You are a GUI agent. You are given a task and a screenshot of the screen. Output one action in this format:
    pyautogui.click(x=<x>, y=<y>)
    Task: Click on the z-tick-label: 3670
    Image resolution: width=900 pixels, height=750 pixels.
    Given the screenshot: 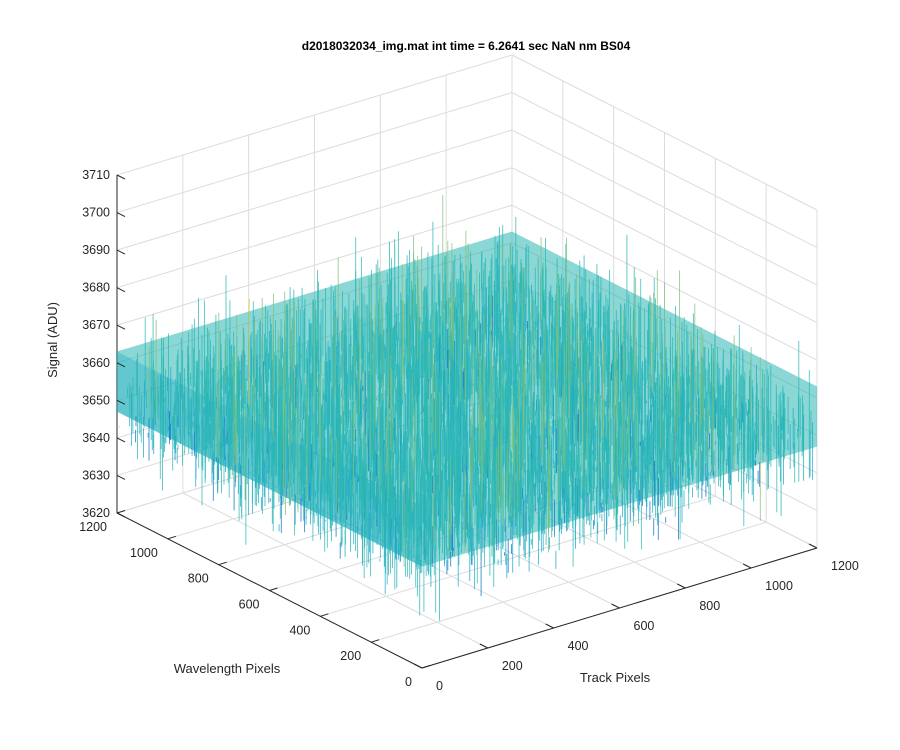 What is the action you would take?
    pyautogui.click(x=96, y=325)
    